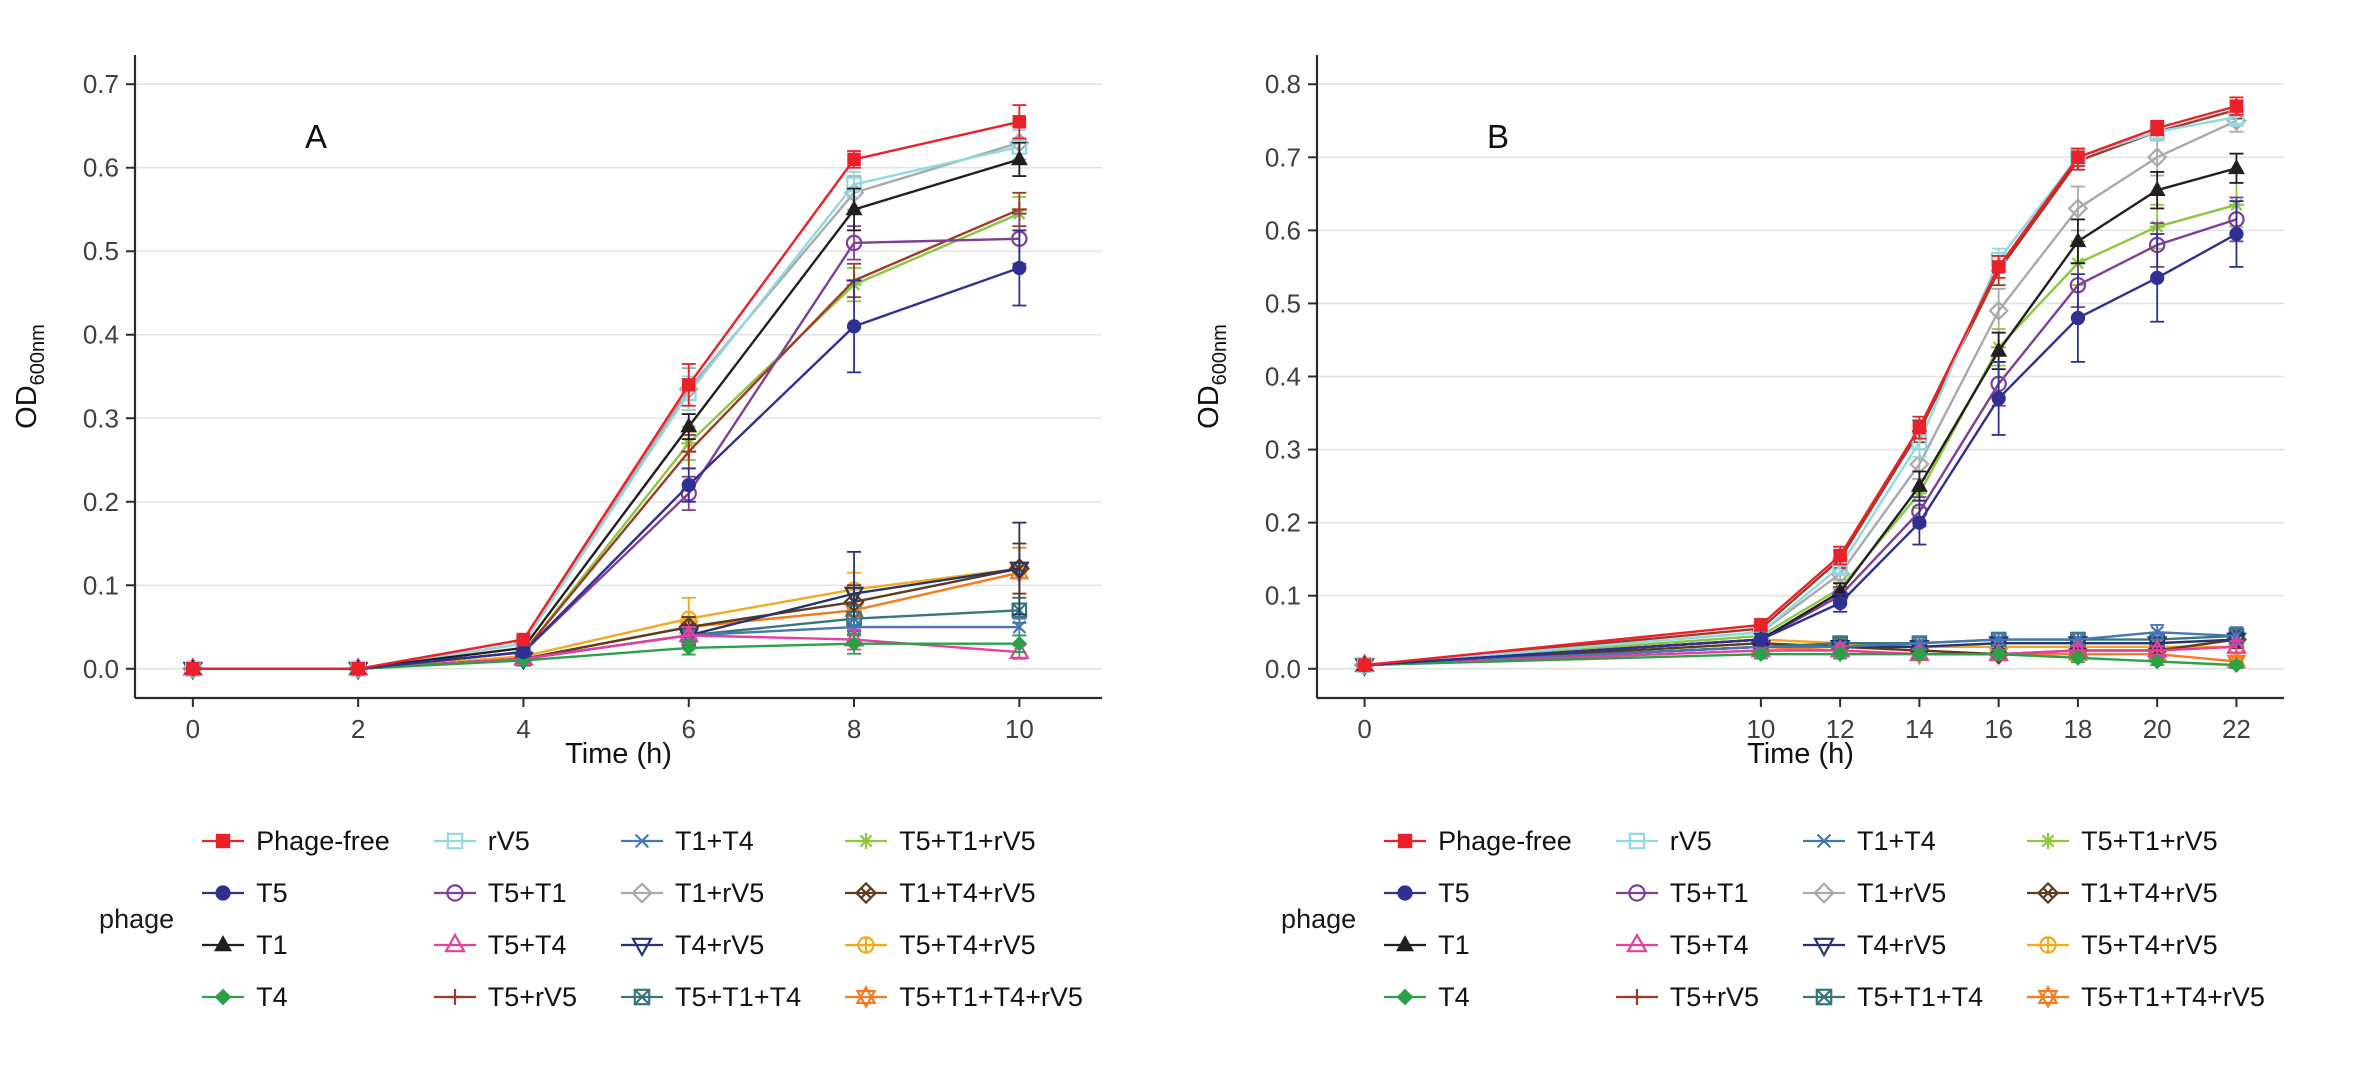 The height and width of the screenshot is (1080, 2364). Describe the element at coordinates (527, 892) in the screenshot. I see `legend-label: T5+T1` at that location.